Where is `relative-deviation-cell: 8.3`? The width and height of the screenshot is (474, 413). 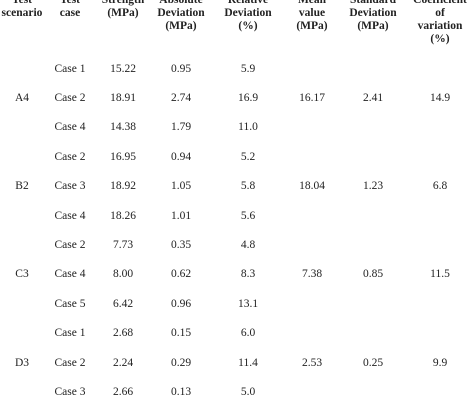 relative-deviation-cell: 8.3 is located at coordinates (248, 274).